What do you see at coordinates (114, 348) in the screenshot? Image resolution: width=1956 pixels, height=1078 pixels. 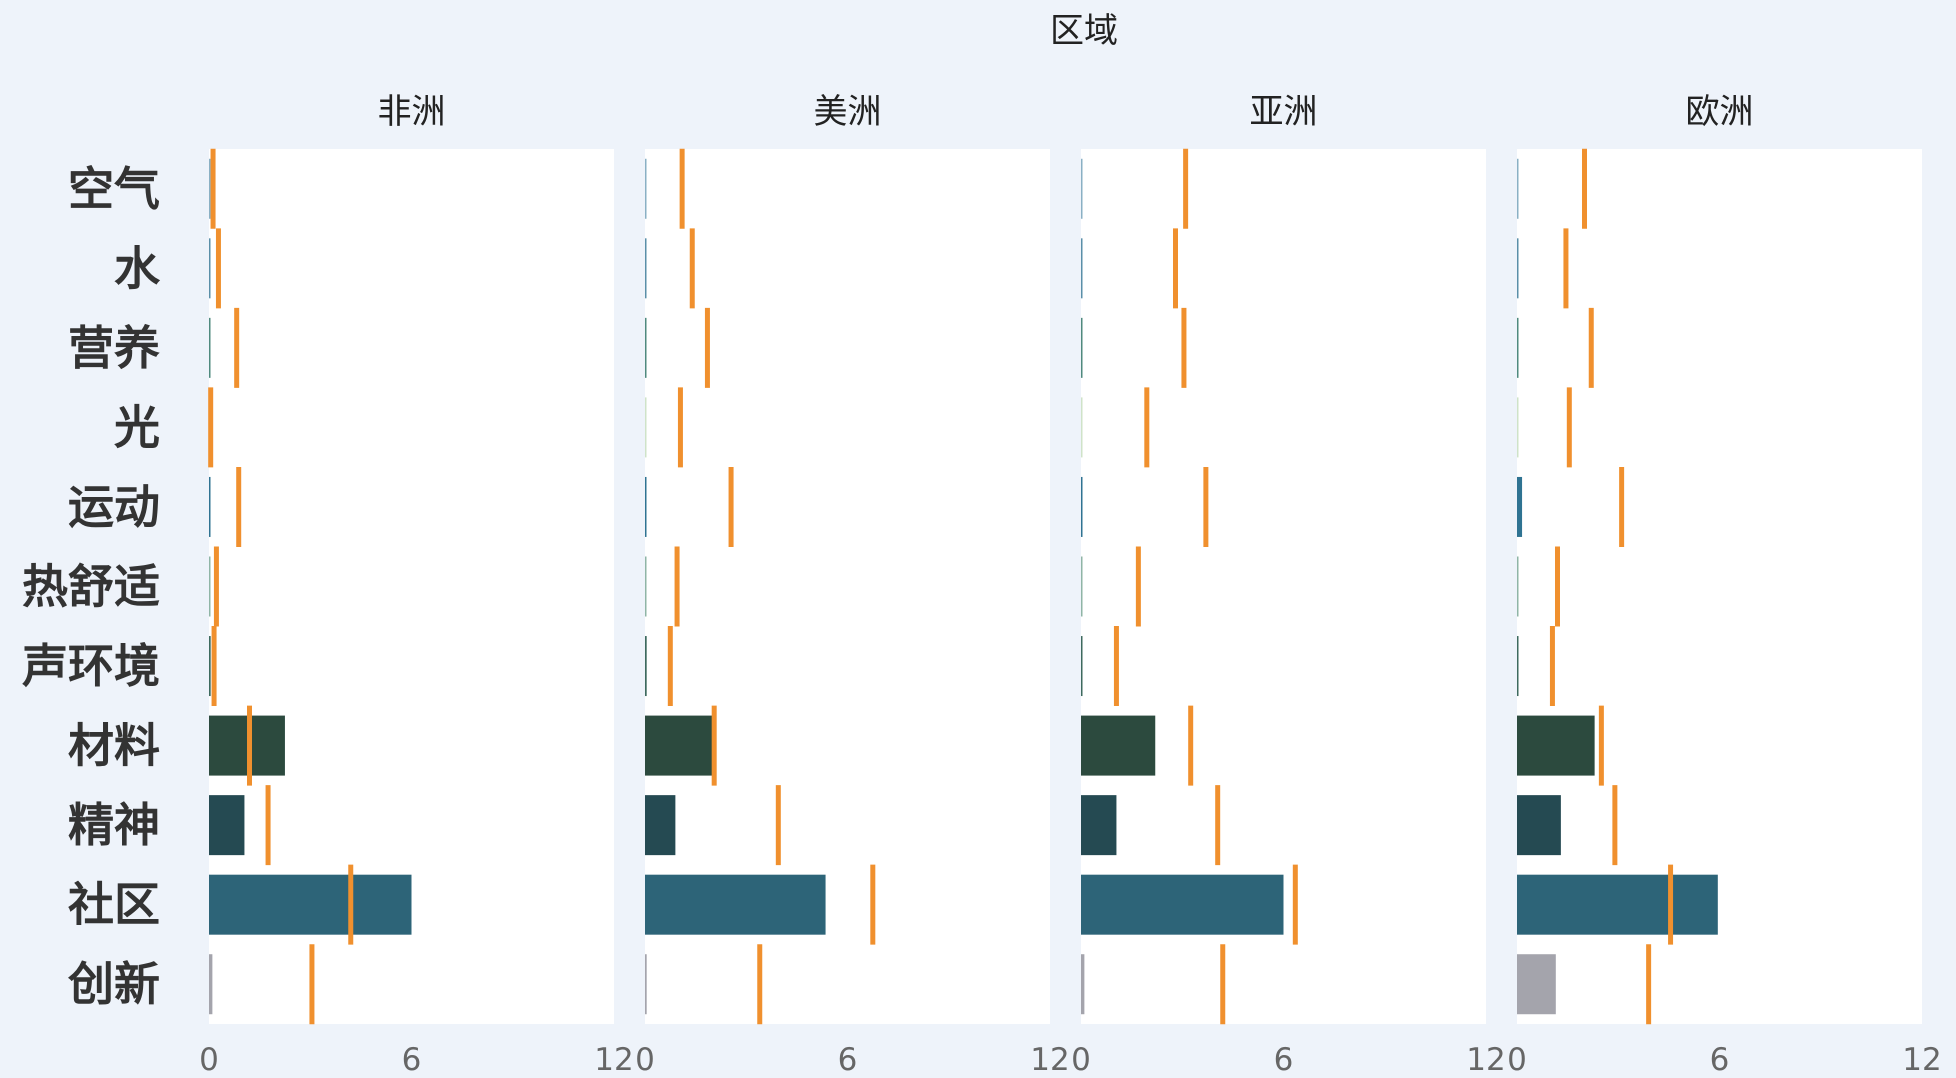 I see `category-label: 营养` at bounding box center [114, 348].